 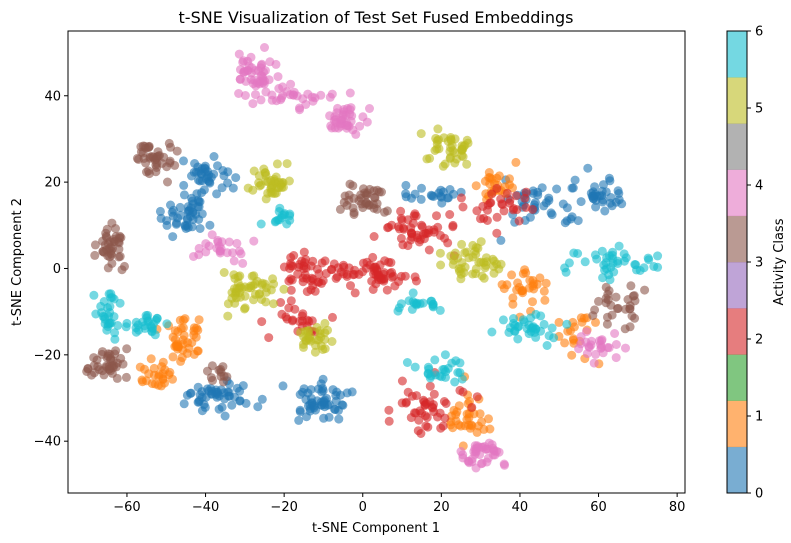 What do you see at coordinates (126, 507) in the screenshot?
I see `x-tick-label: −60` at bounding box center [126, 507].